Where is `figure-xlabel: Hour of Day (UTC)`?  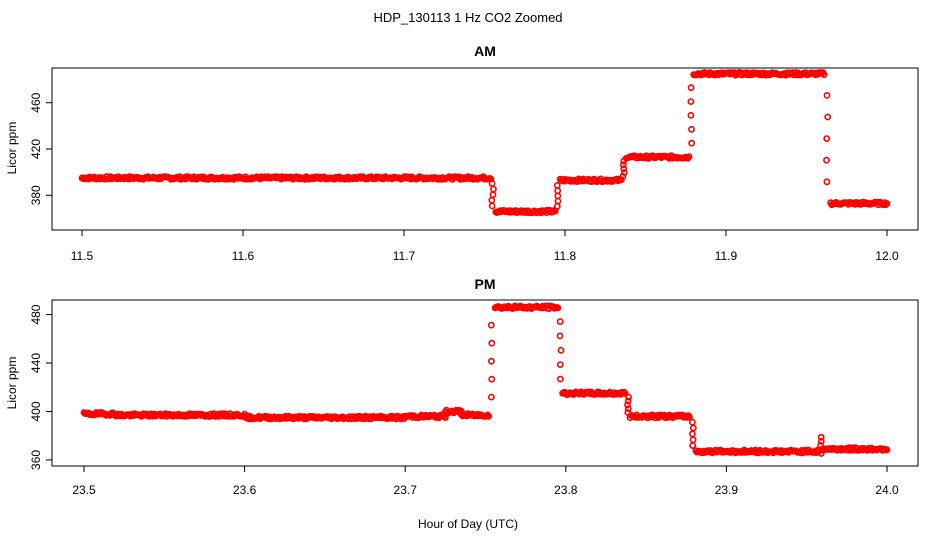 figure-xlabel: Hour of Day (UTC) is located at coordinates (468, 524).